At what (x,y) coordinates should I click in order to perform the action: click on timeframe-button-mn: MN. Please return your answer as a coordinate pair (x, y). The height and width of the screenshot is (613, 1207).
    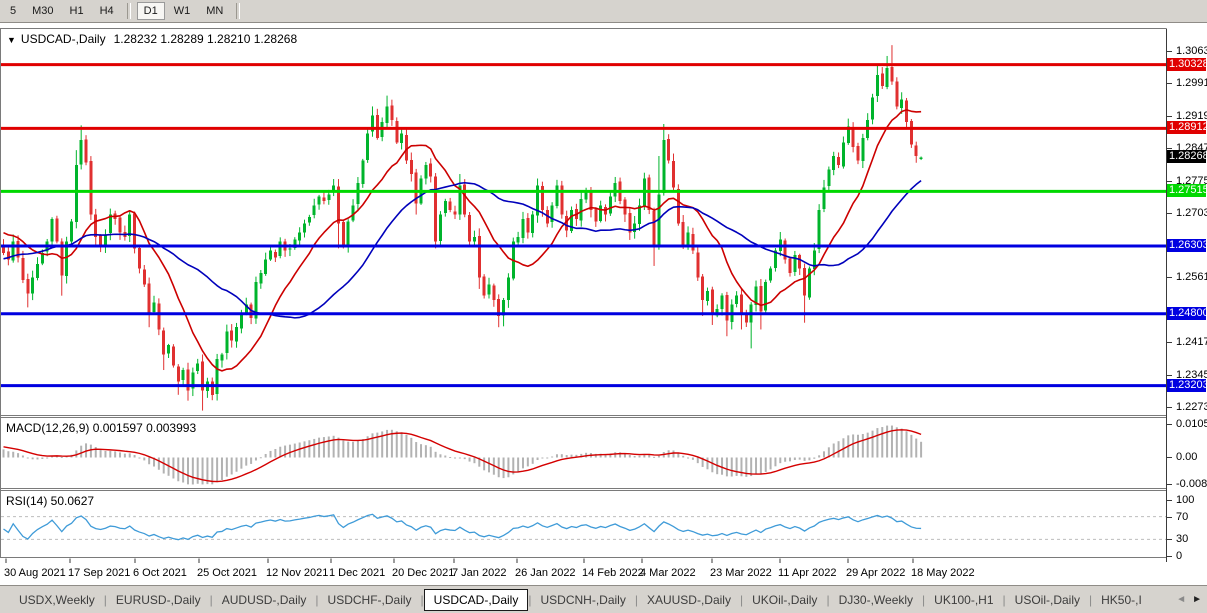
    Looking at the image, I should click on (215, 11).